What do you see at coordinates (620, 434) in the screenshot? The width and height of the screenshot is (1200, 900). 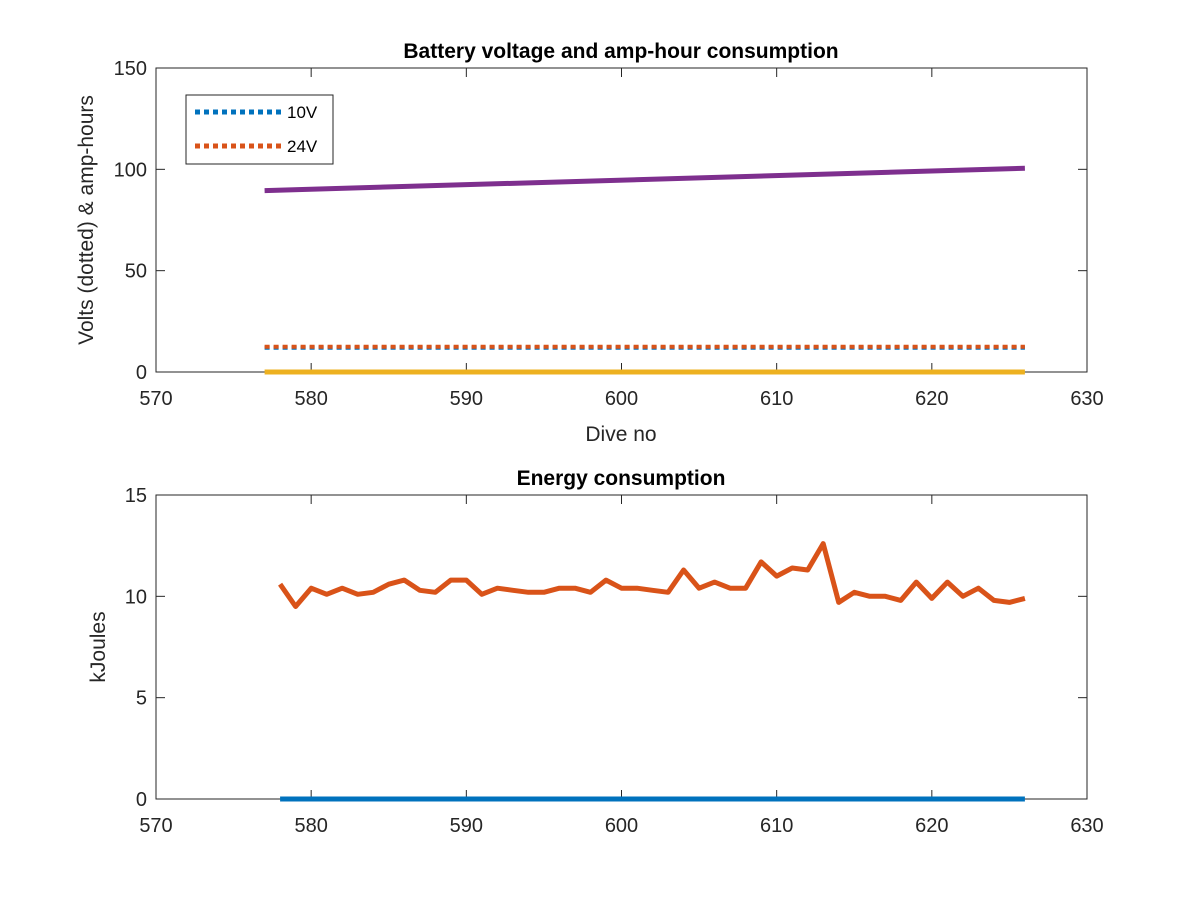 I see `voltage-chart-x-axis-label: Dive no` at bounding box center [620, 434].